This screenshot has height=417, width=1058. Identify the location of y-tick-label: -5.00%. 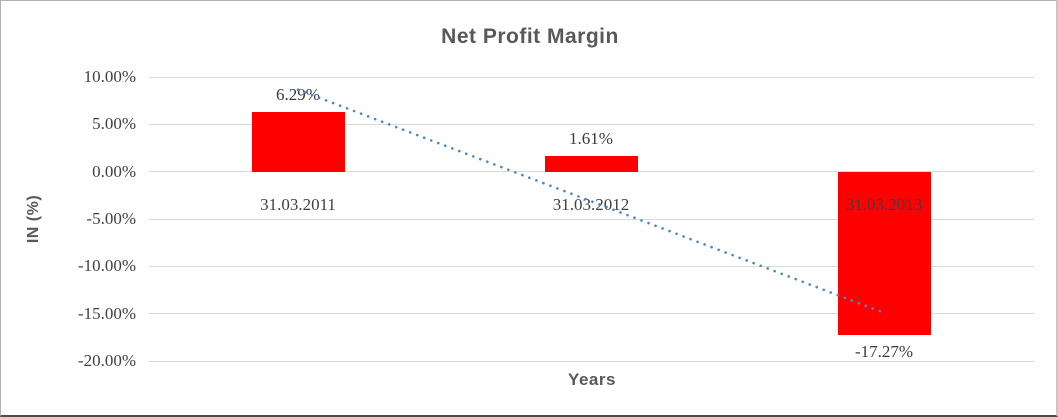
(111, 219).